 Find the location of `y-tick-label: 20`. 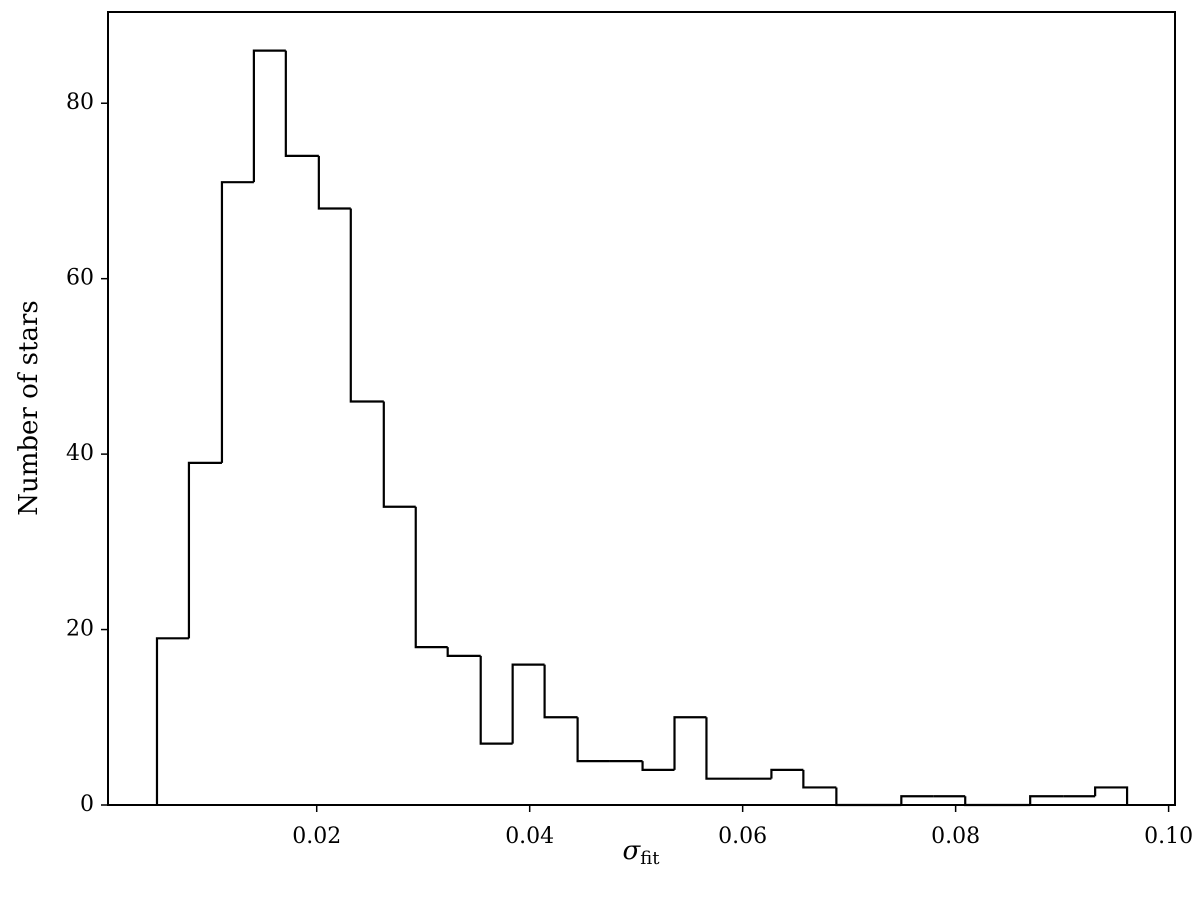

y-tick-label: 20 is located at coordinates (80, 629).